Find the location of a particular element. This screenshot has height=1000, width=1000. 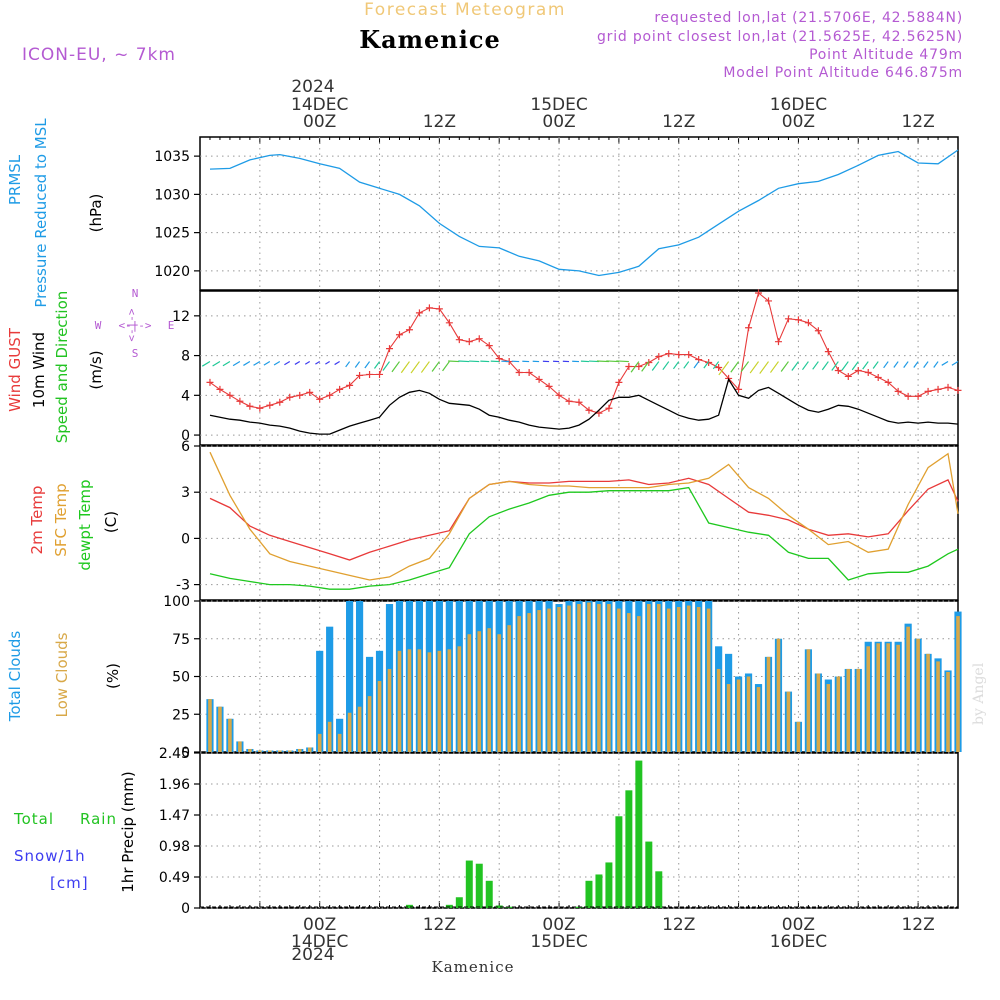

bottom-time-label: 12Z is located at coordinates (439, 925).